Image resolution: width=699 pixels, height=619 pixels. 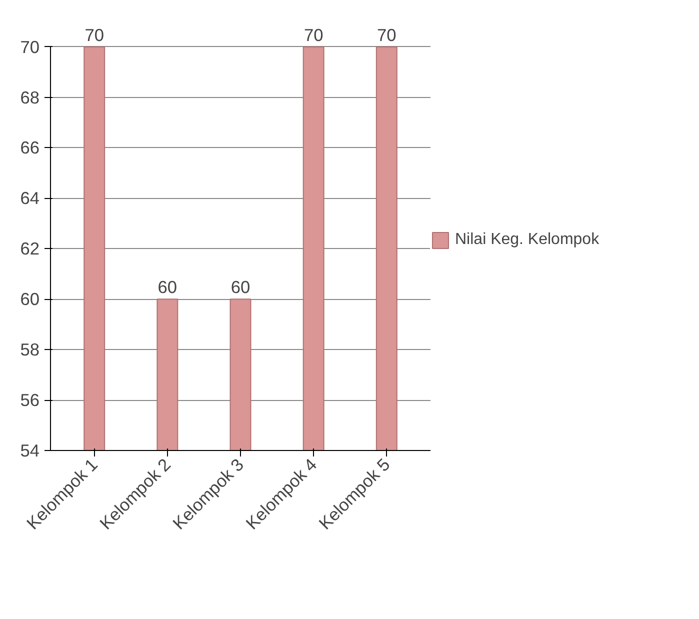 What do you see at coordinates (30, 299) in the screenshot?
I see `y-tick-label: 60` at bounding box center [30, 299].